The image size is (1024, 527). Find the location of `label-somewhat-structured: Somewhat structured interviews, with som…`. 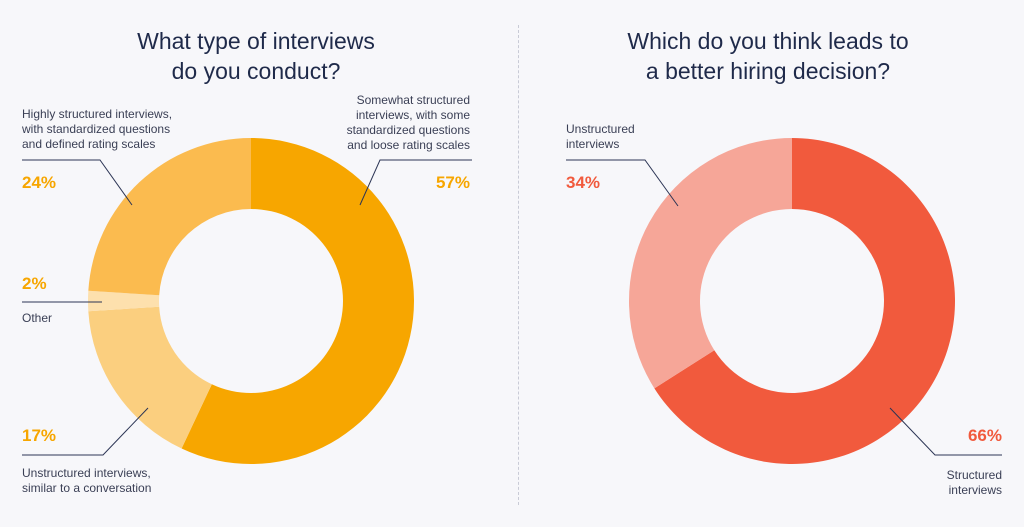

label-somewhat-structured: Somewhat structured interviews, with som… is located at coordinates (408, 122).